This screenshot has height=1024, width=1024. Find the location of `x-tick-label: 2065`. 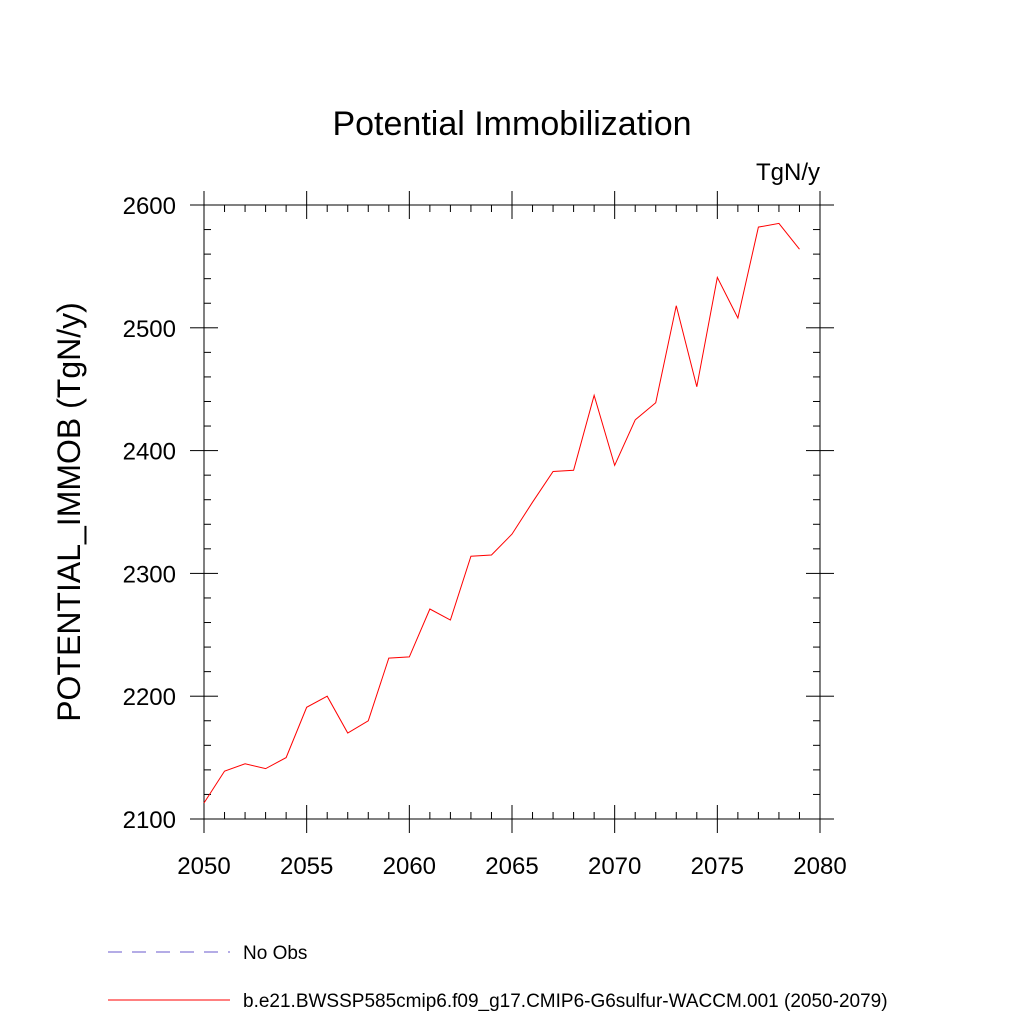

x-tick-label: 2065 is located at coordinates (511, 866).